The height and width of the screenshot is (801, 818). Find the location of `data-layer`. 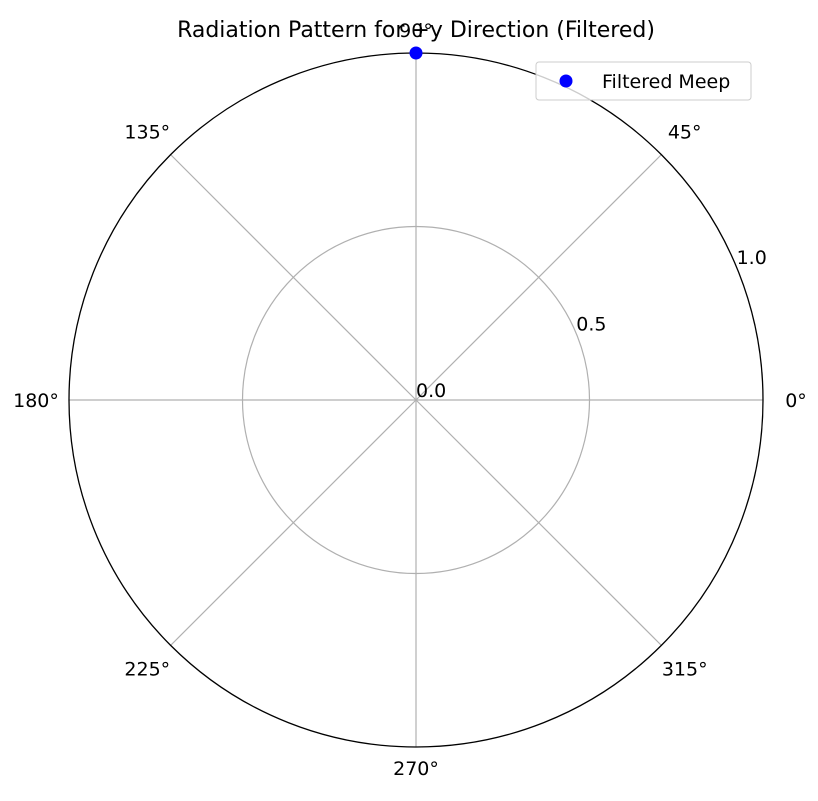

data-layer is located at coordinates (416, 53).